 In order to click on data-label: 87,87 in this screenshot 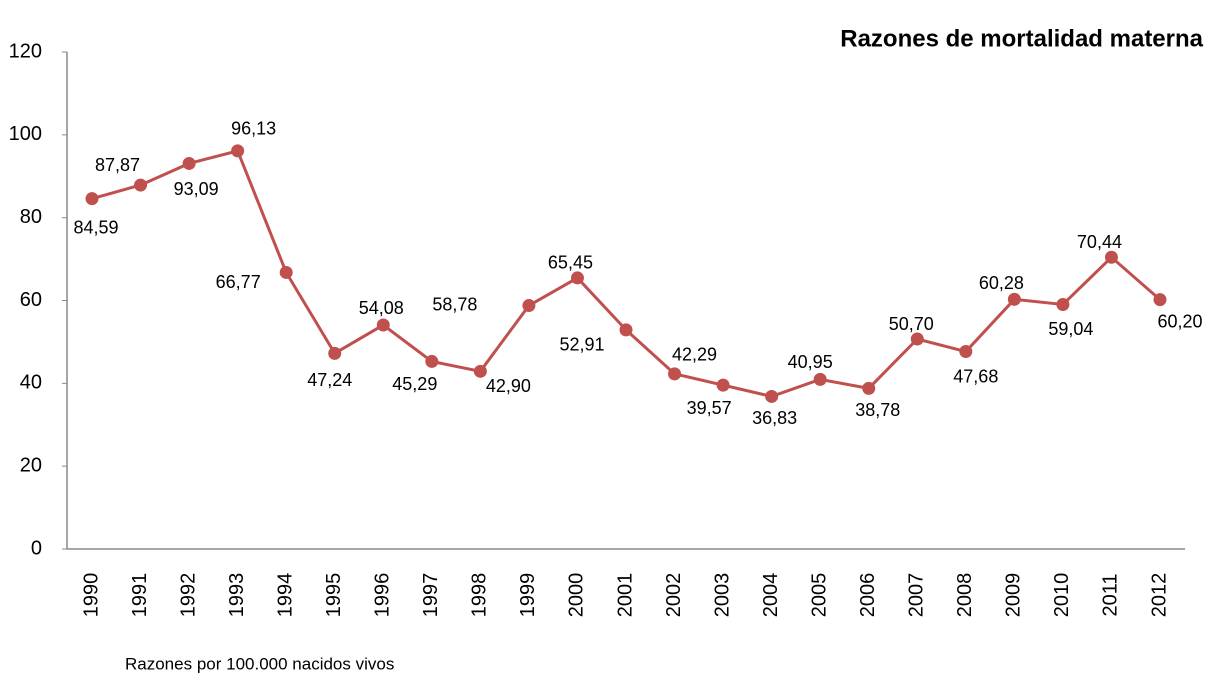, I will do `click(117, 165)`.